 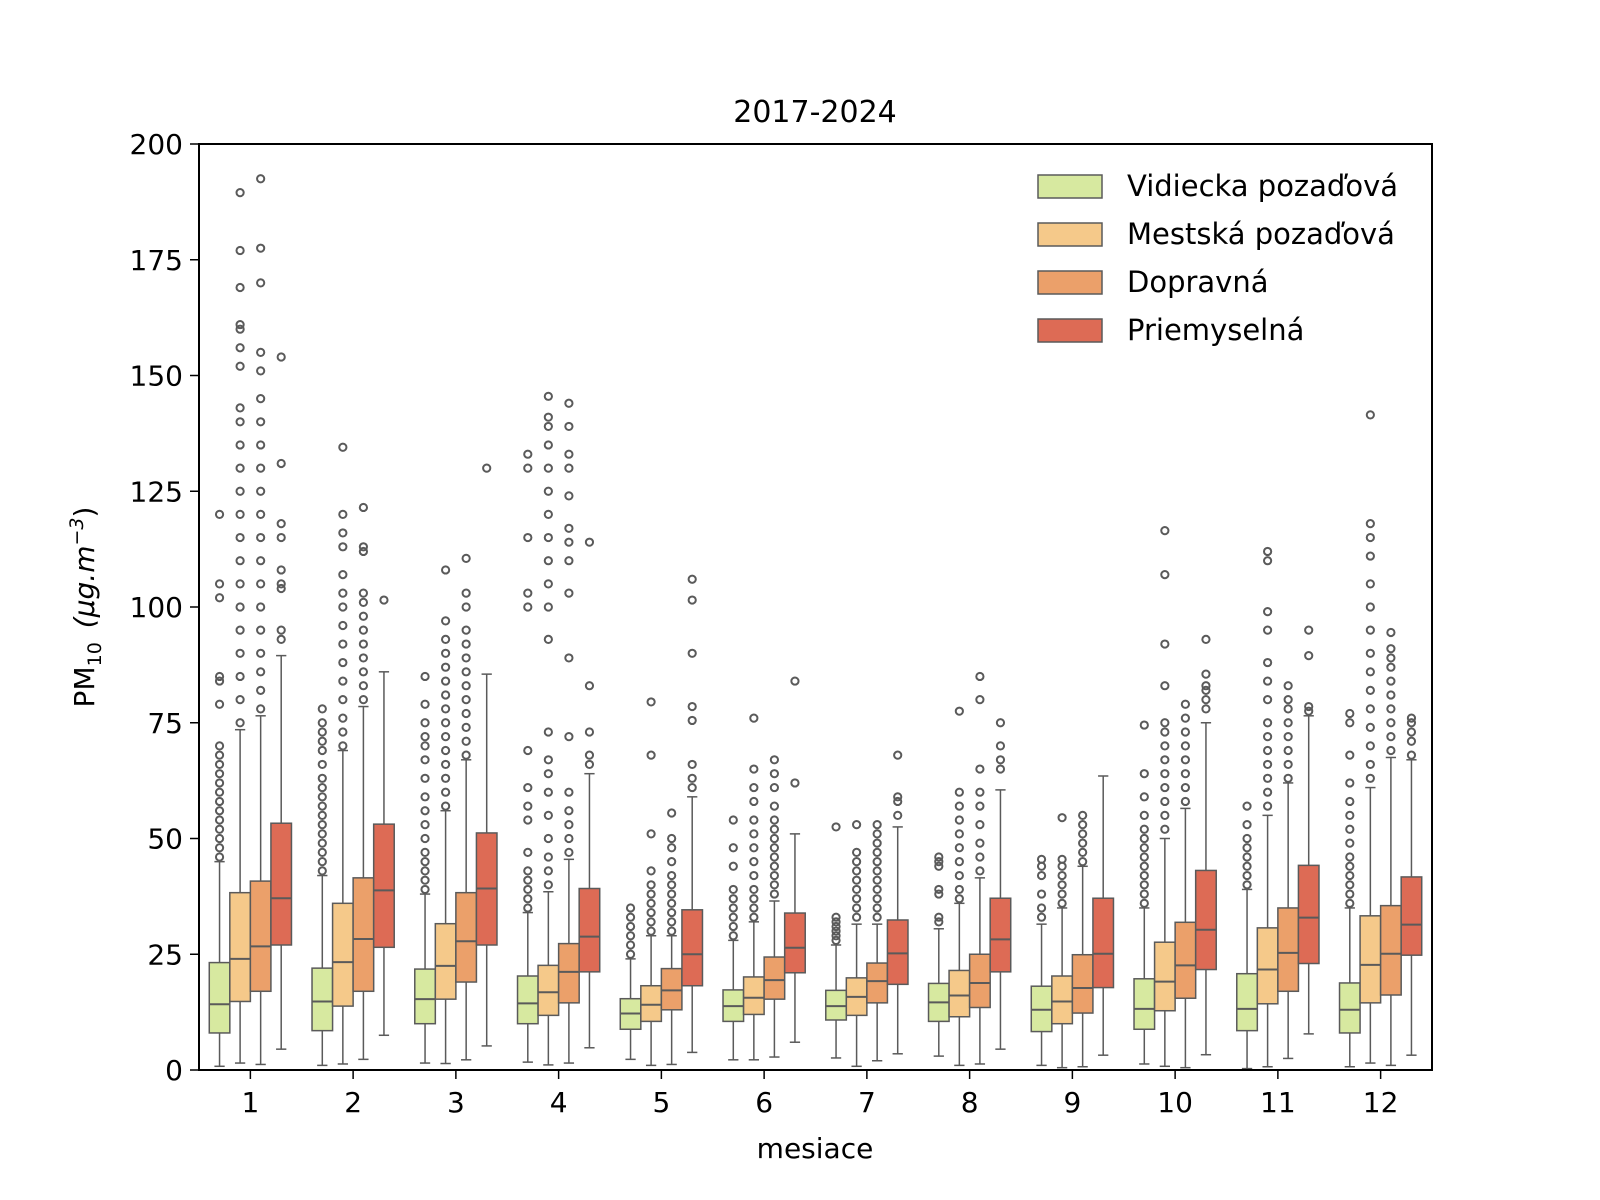 What do you see at coordinates (815, 112) in the screenshot?
I see `chart-title: 2017-2024` at bounding box center [815, 112].